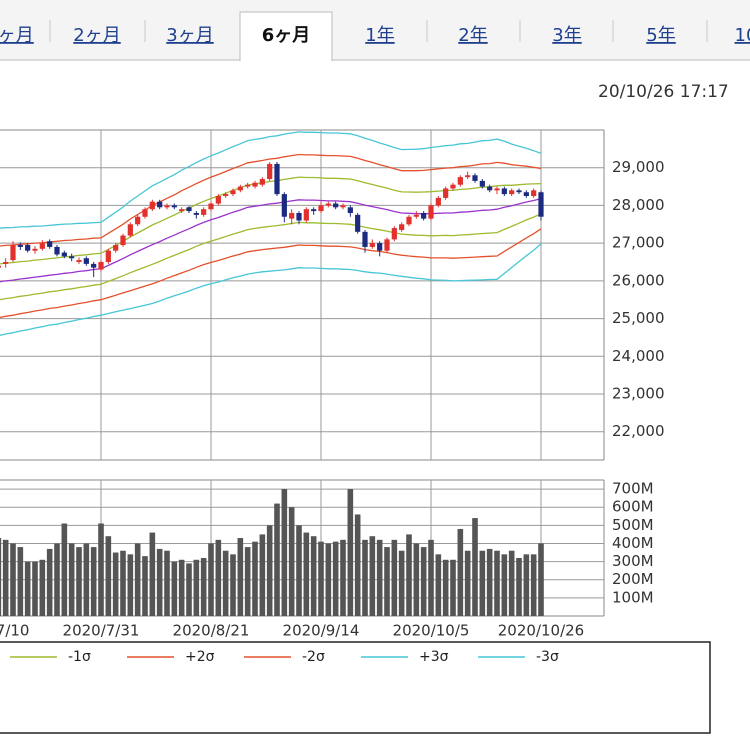 The image size is (750, 739). I want to click on legend-label: -1σ, so click(79, 657).